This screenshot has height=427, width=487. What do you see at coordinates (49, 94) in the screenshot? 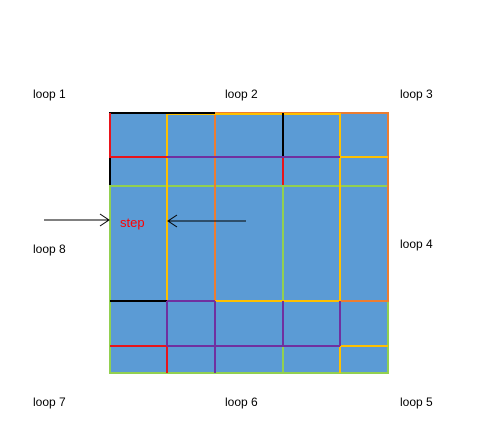
I see `loop-1-label: loop 1` at bounding box center [49, 94].